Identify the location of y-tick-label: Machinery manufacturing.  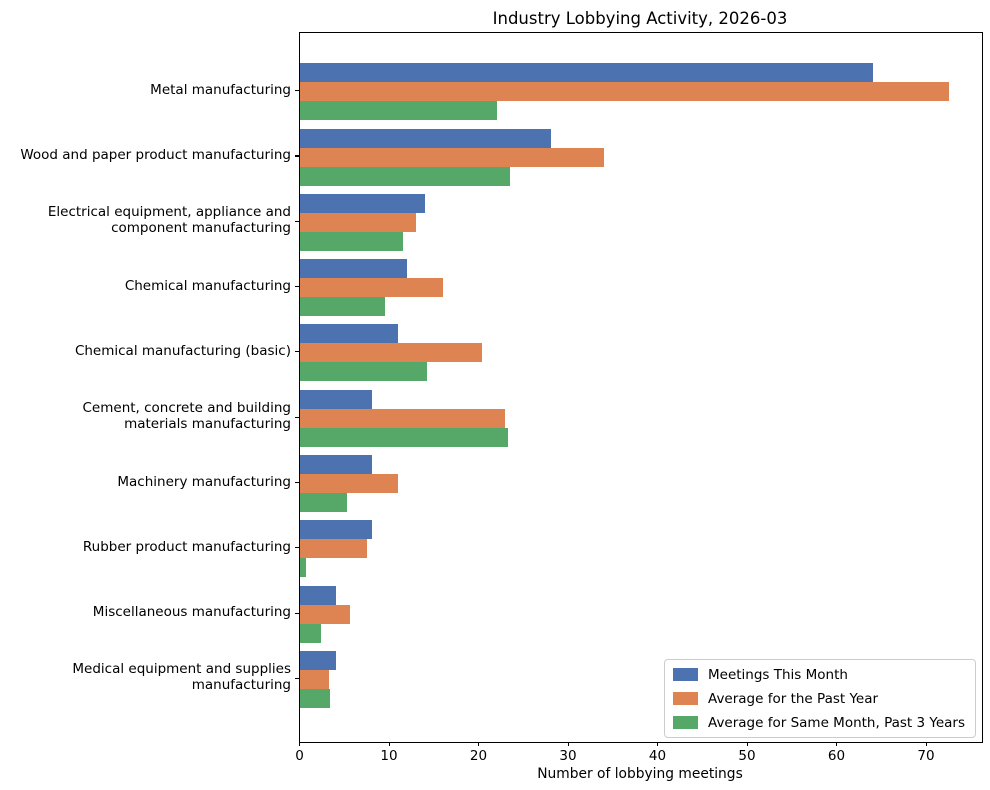
(204, 481).